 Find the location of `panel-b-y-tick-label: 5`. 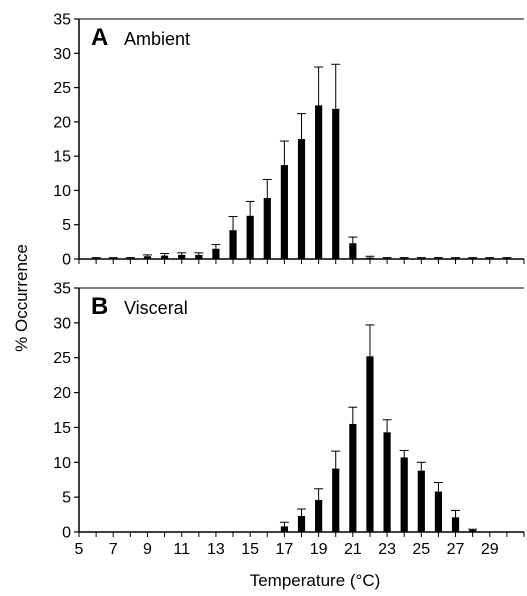

panel-b-y-tick-label: 5 is located at coordinates (66, 498).